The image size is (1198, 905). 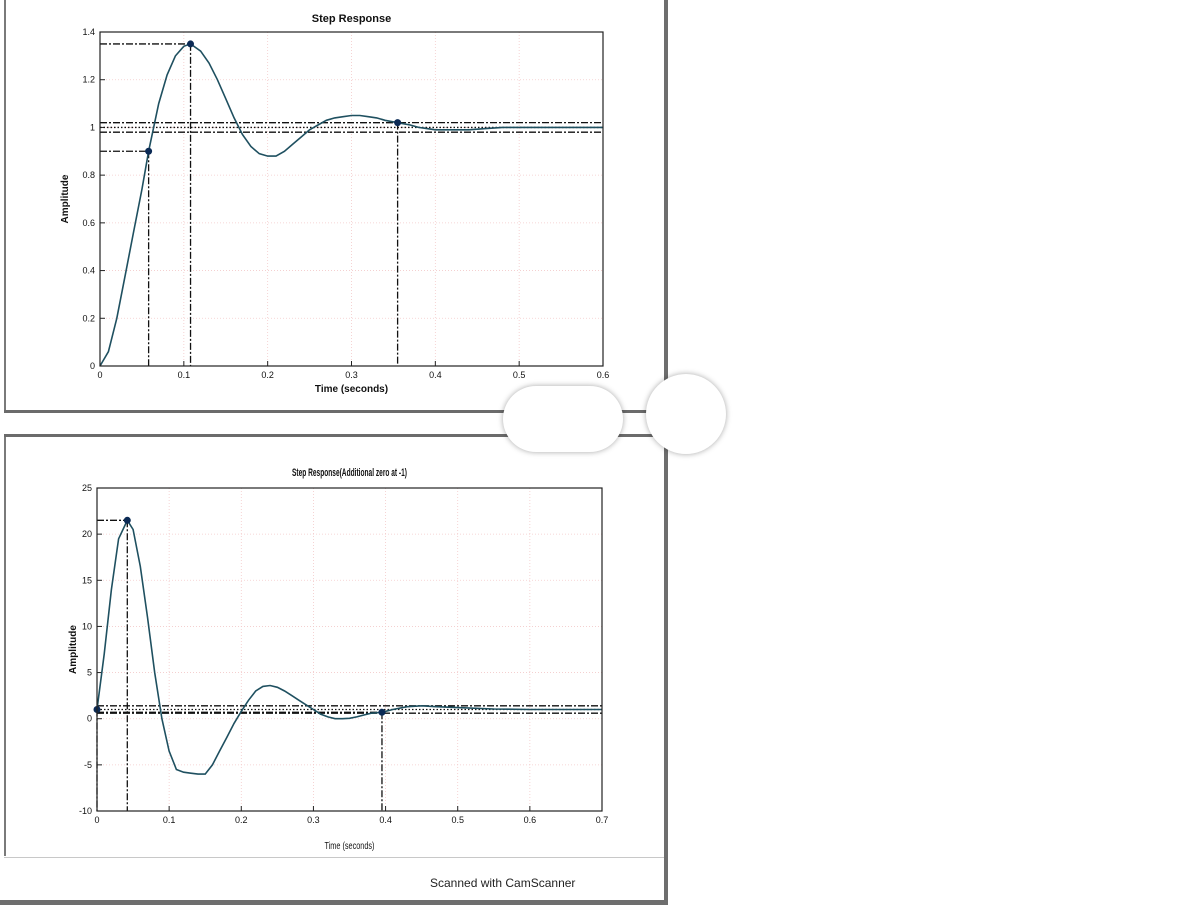 I want to click on y-tick-label: 1, so click(x=92, y=127).